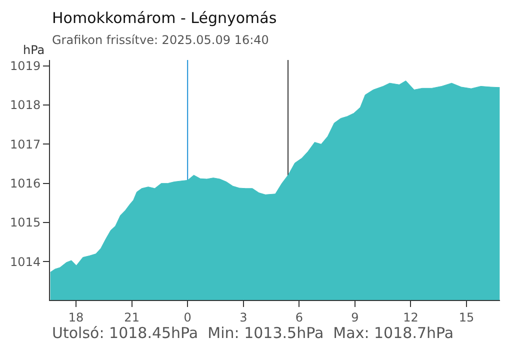  What do you see at coordinates (25, 66) in the screenshot?
I see `y-tick-label: 1019` at bounding box center [25, 66].